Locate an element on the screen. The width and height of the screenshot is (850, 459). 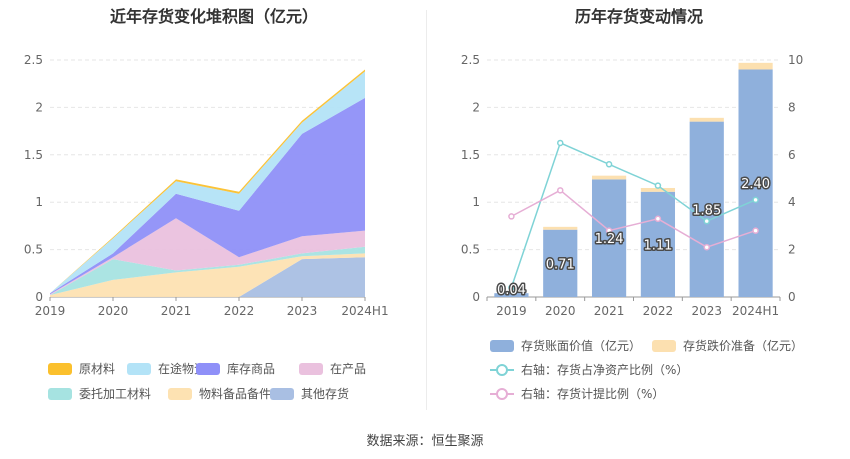
area-other is located at coordinates (207, 277).